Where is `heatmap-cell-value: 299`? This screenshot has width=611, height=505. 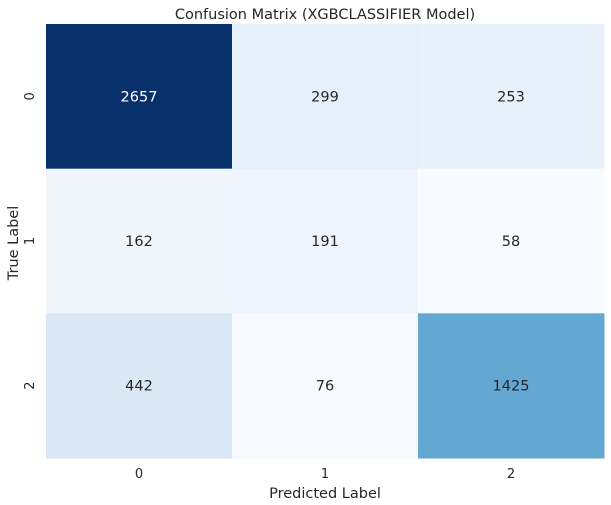 heatmap-cell-value: 299 is located at coordinates (325, 97).